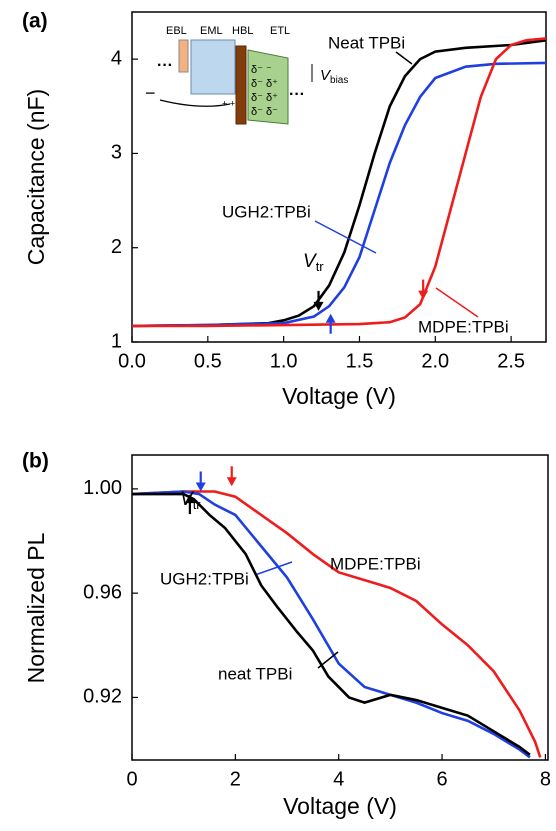  What do you see at coordinates (511, 361) in the screenshot?
I see `x-tick-label: 2.5` at bounding box center [511, 361].